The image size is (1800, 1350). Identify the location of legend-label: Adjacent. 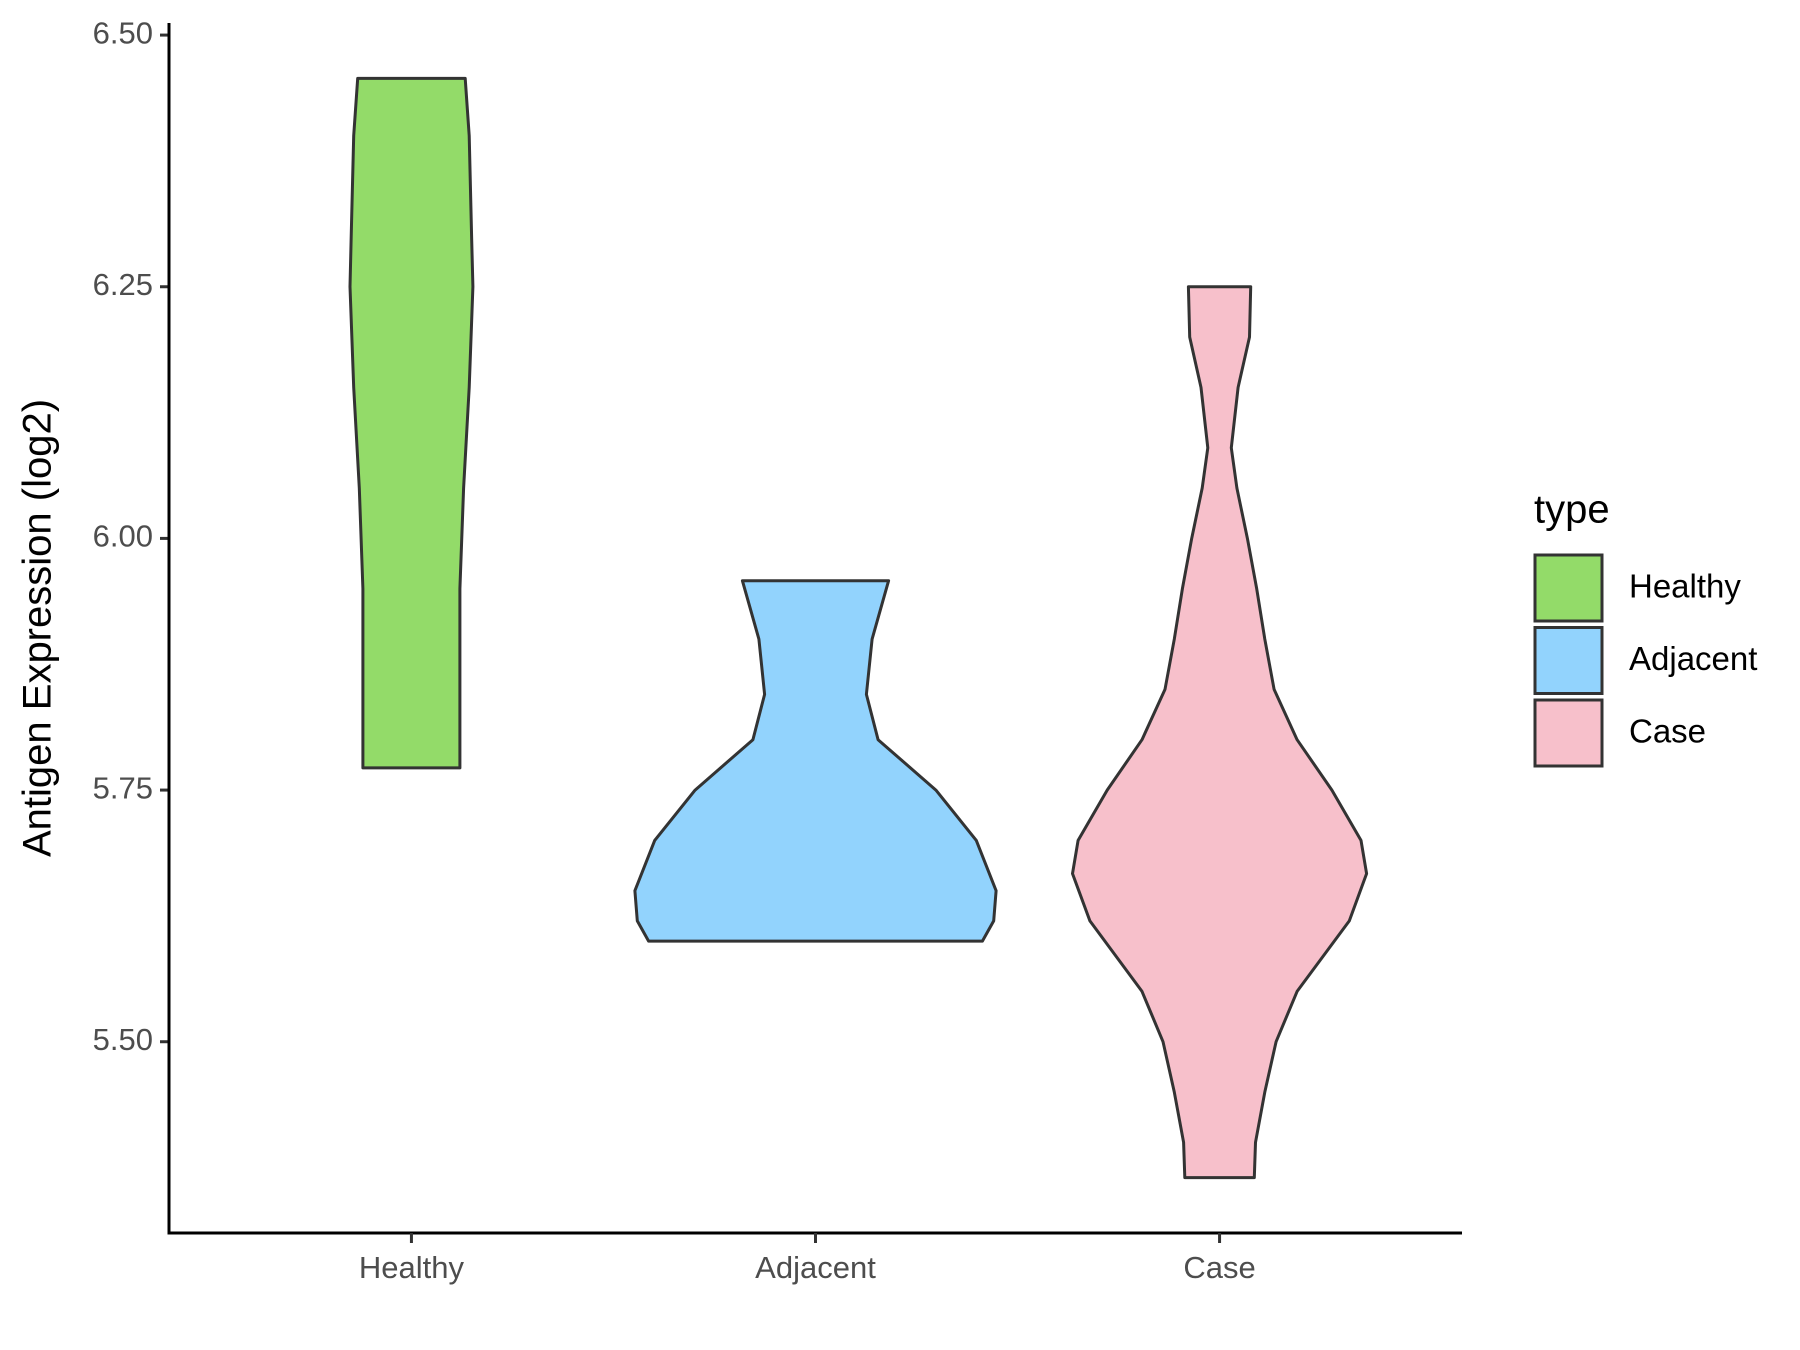
(1693, 658).